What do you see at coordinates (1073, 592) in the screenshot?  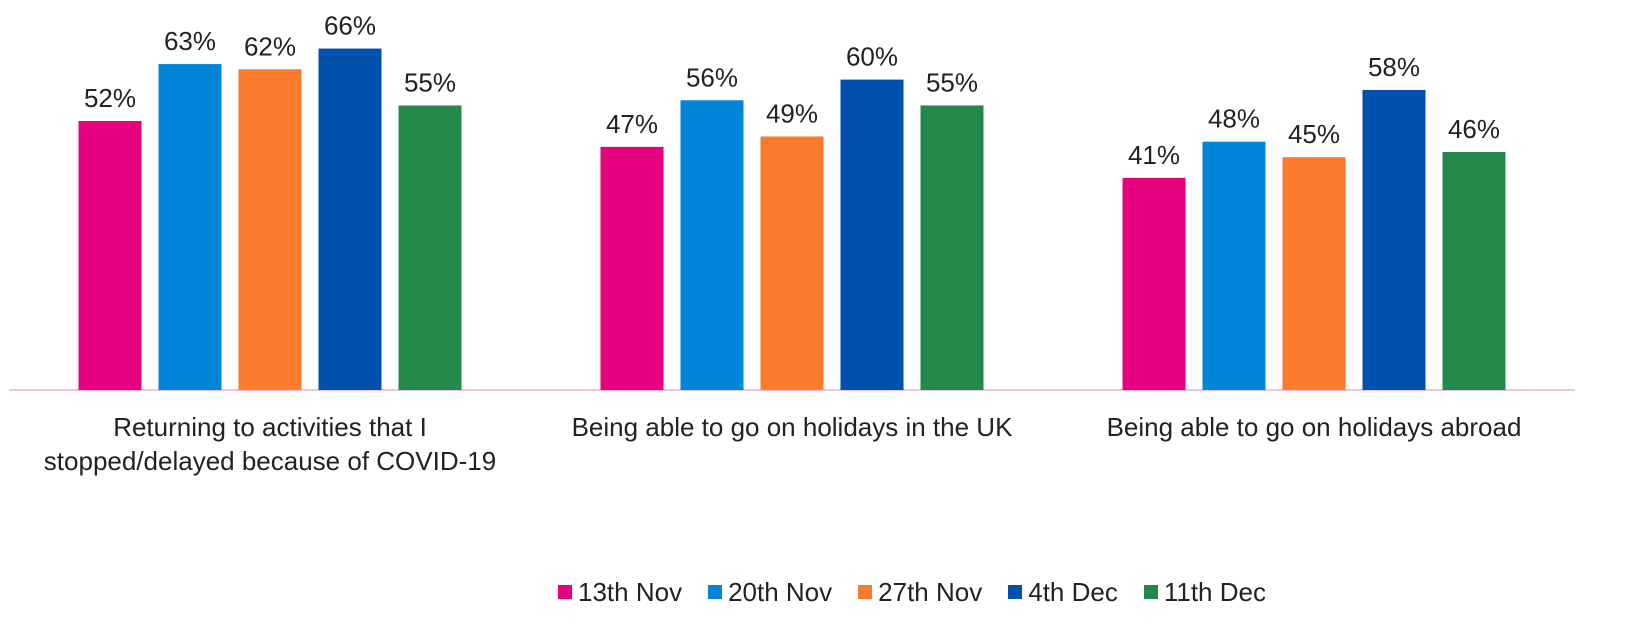 I see `legend-label: 4th Dec` at bounding box center [1073, 592].